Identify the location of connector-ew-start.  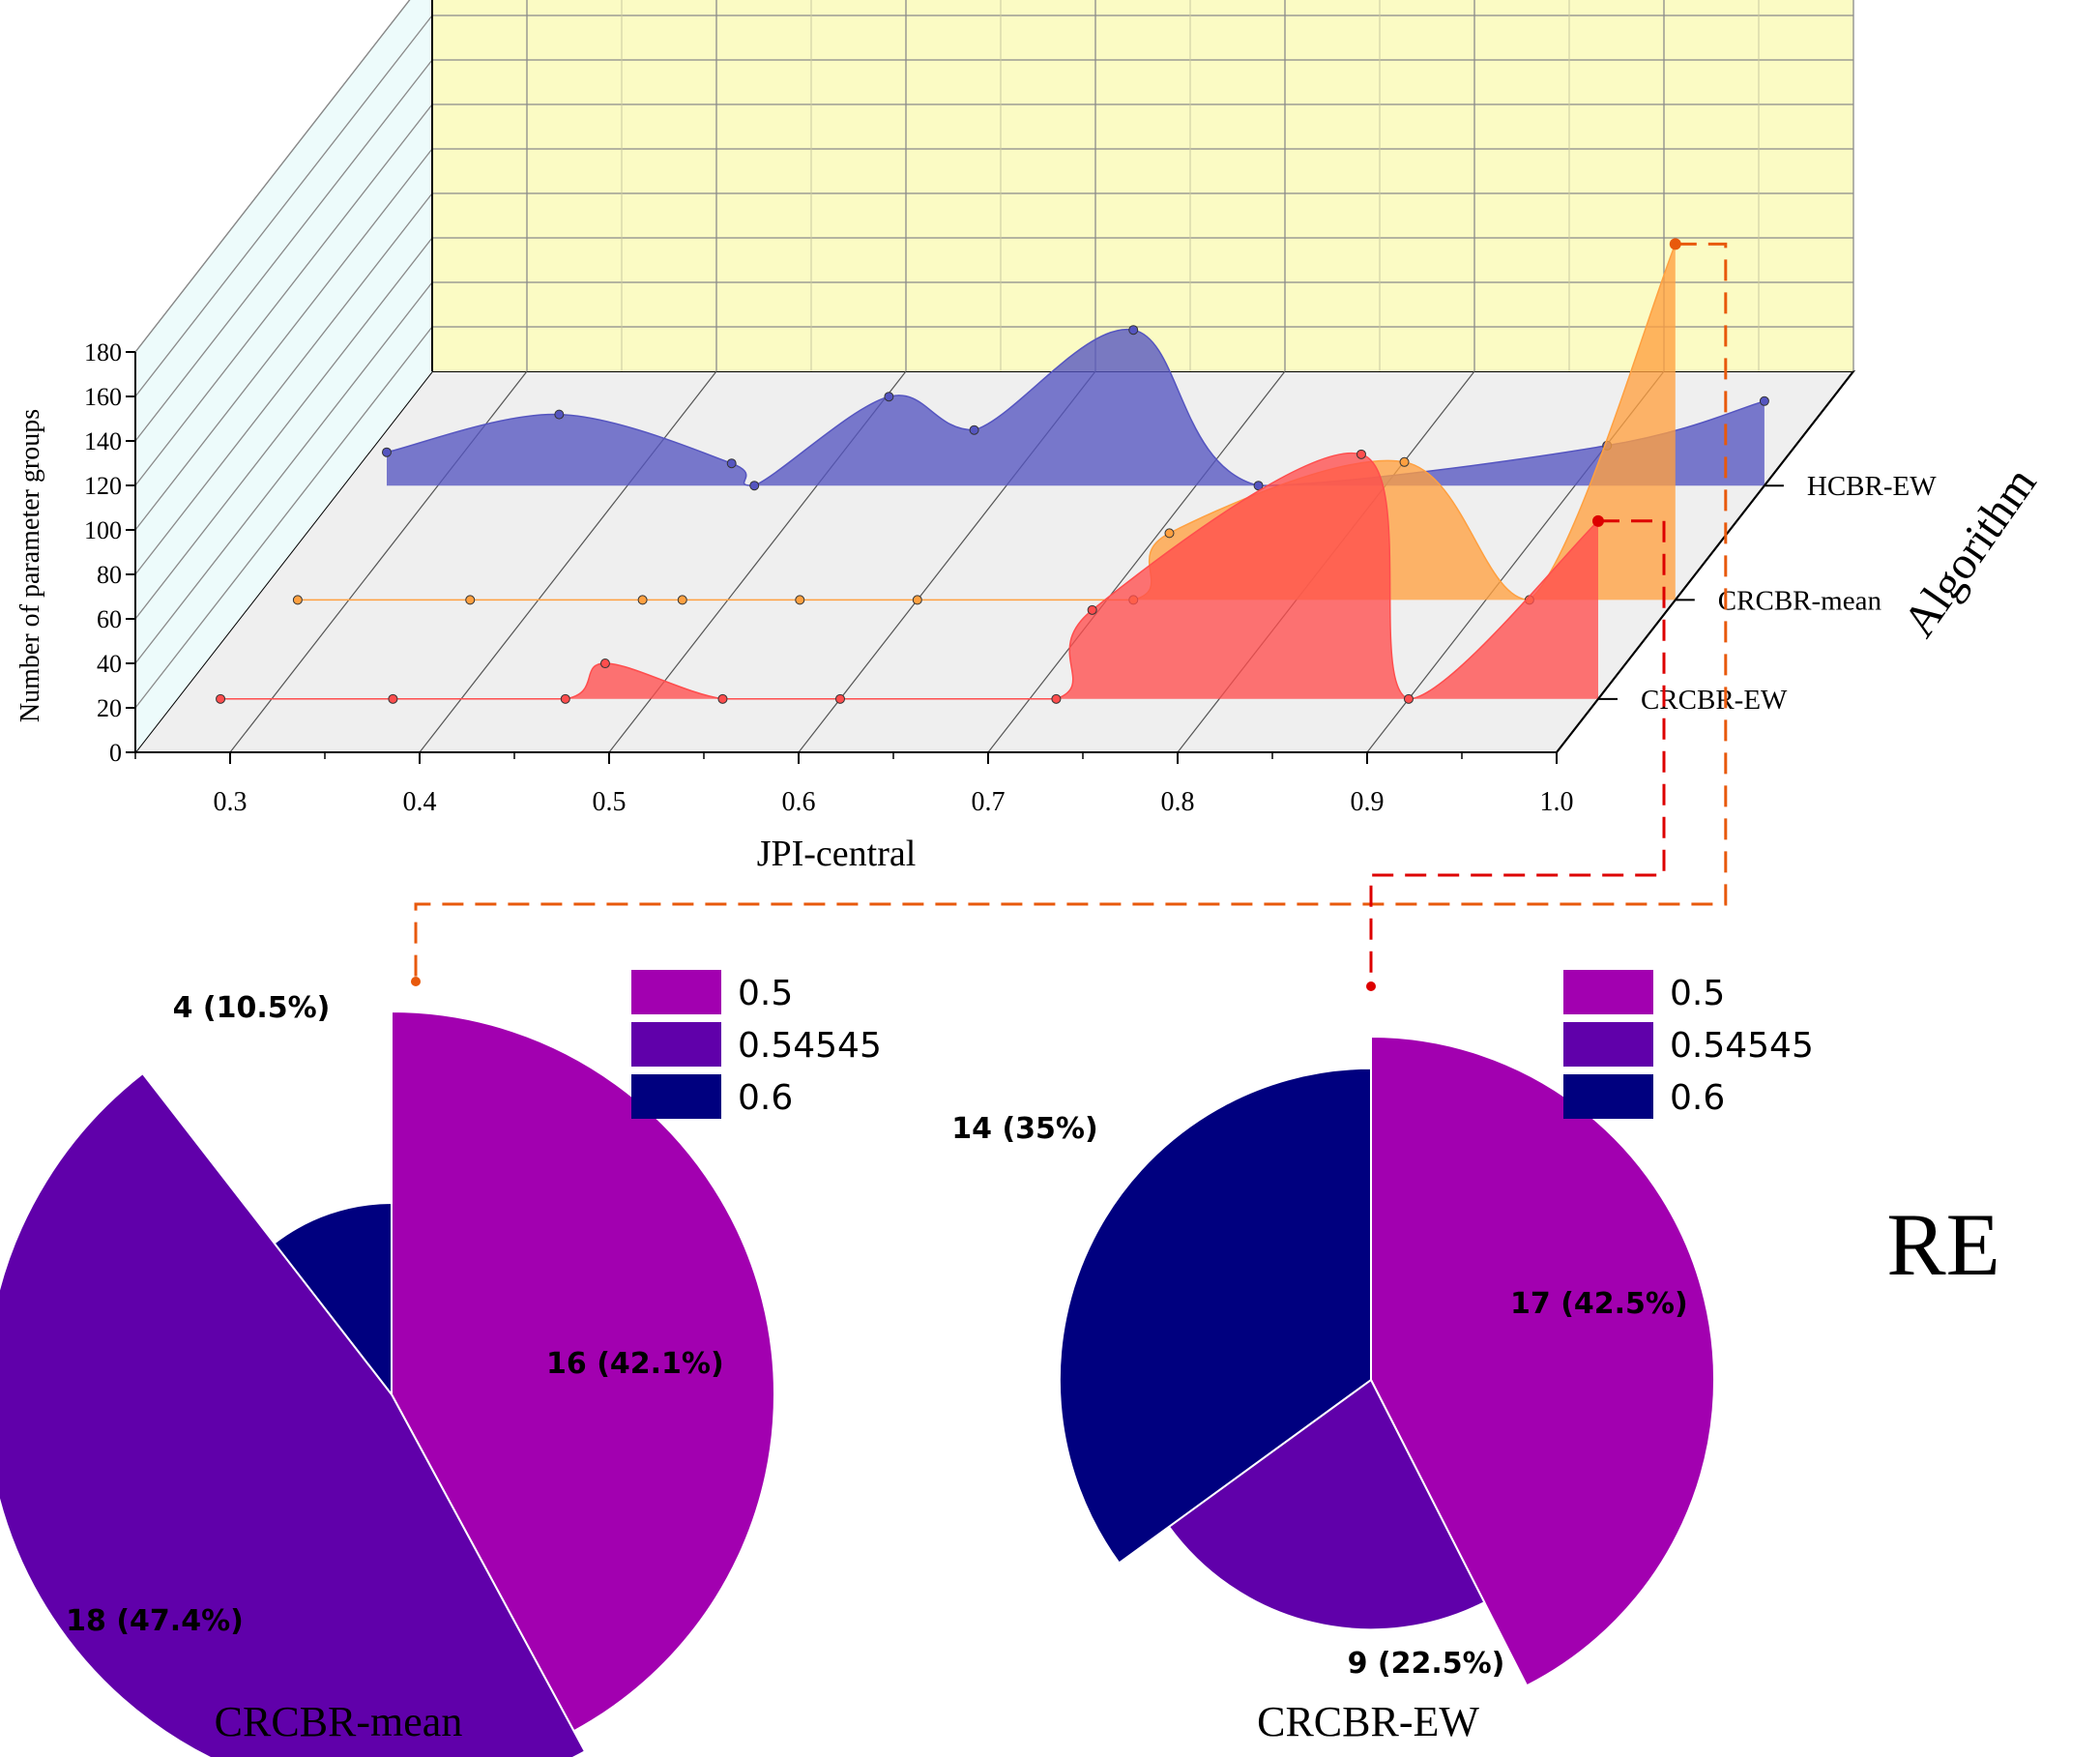
(1597, 520).